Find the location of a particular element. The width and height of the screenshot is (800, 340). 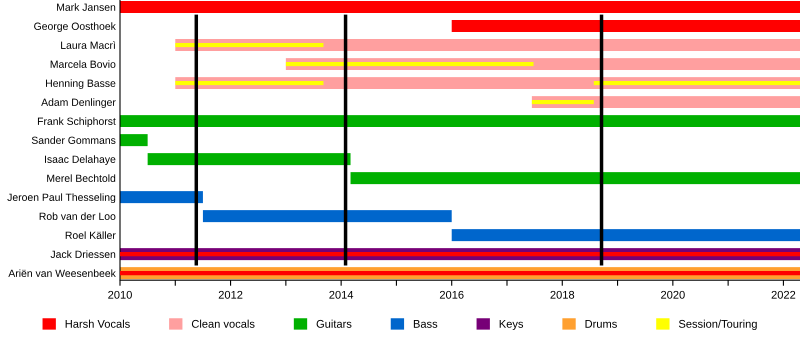

x-tick-label: 2016 is located at coordinates (452, 294).